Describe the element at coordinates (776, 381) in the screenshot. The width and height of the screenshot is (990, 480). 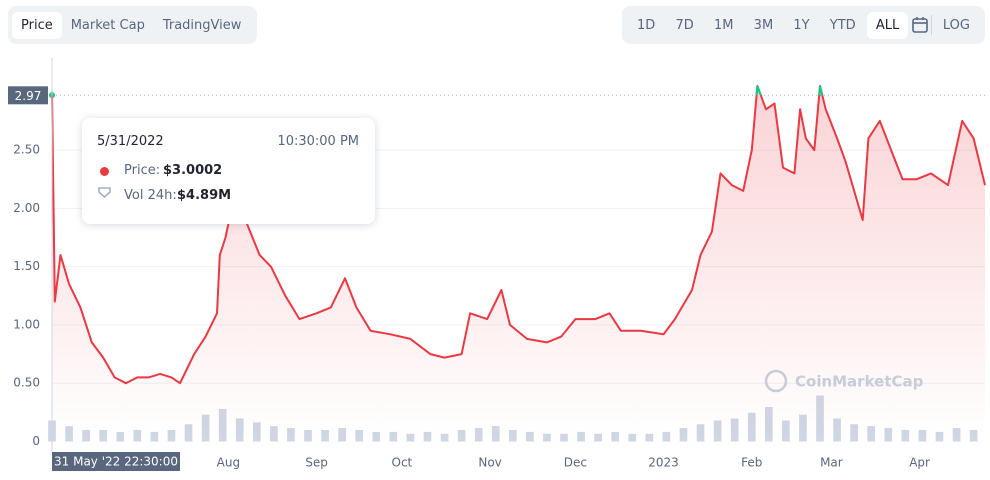
I see `watermark-logo` at that location.